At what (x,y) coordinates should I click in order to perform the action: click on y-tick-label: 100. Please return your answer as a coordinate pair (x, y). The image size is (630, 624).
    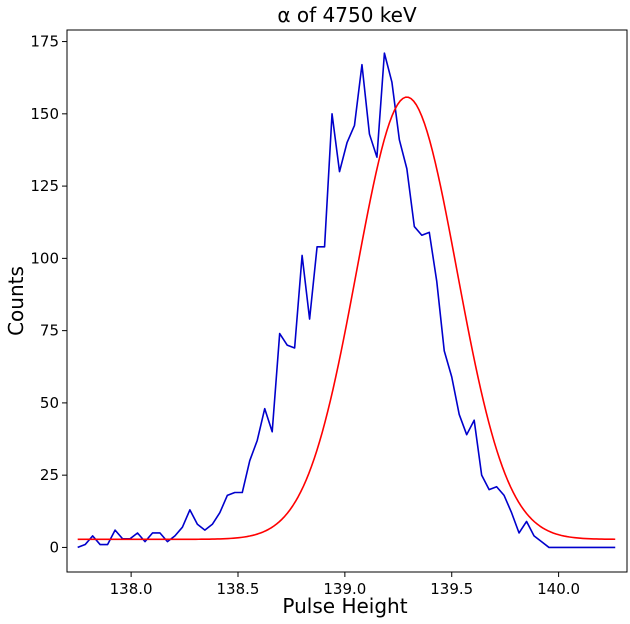
    Looking at the image, I should click on (44, 258).